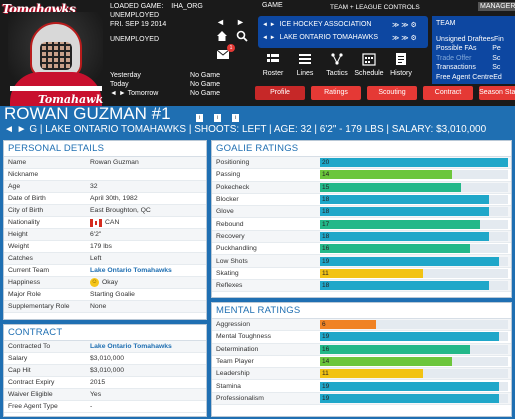  What do you see at coordinates (324, 325) in the screenshot?
I see `rating-value: 6` at bounding box center [324, 325].